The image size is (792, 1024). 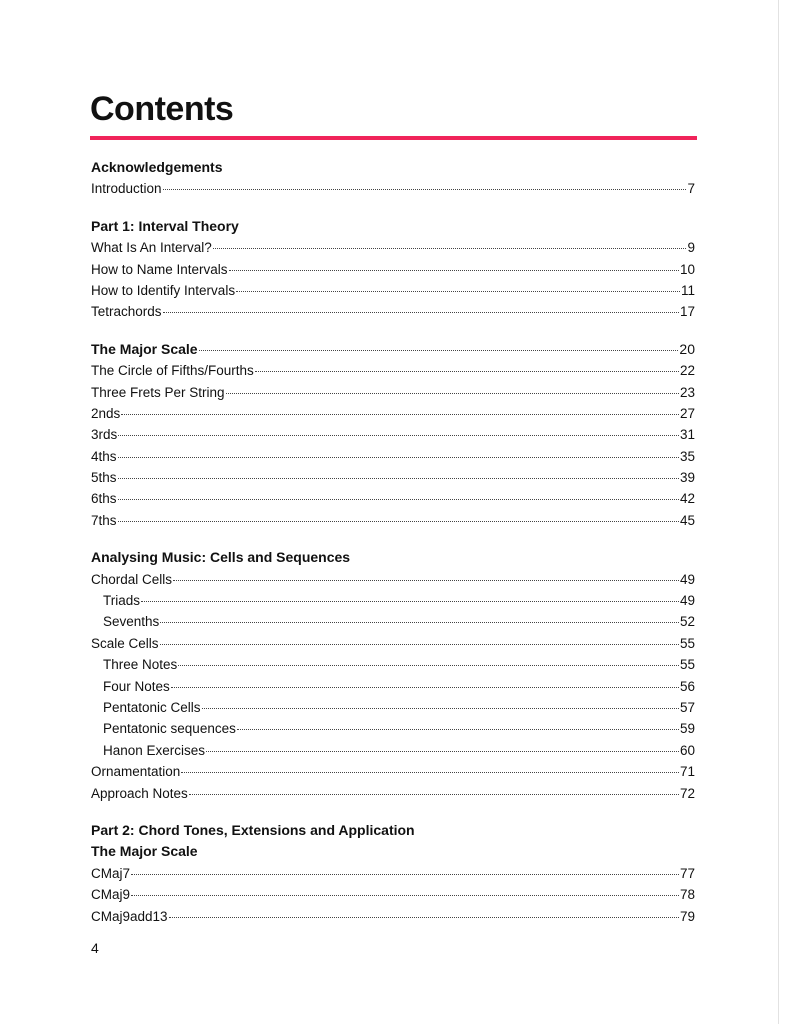 I want to click on toc-entry: CMaj9 78, so click(x=393, y=894).